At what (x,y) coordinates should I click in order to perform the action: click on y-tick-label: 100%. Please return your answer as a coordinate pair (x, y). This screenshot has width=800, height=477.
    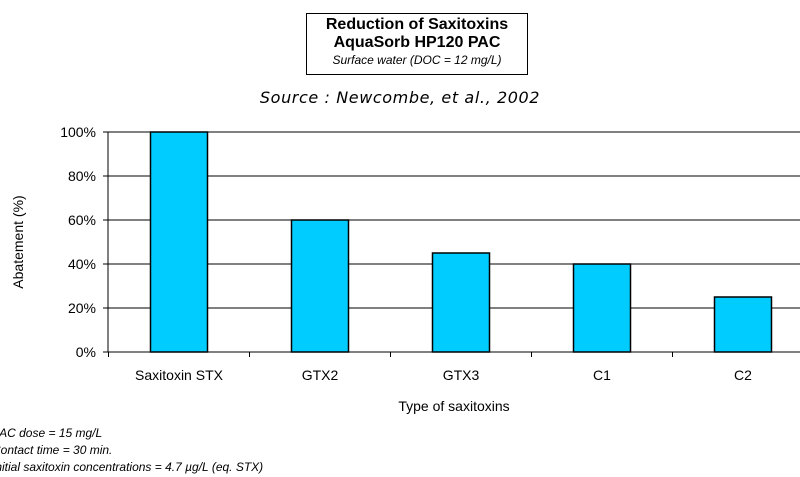
    Looking at the image, I should click on (78, 132).